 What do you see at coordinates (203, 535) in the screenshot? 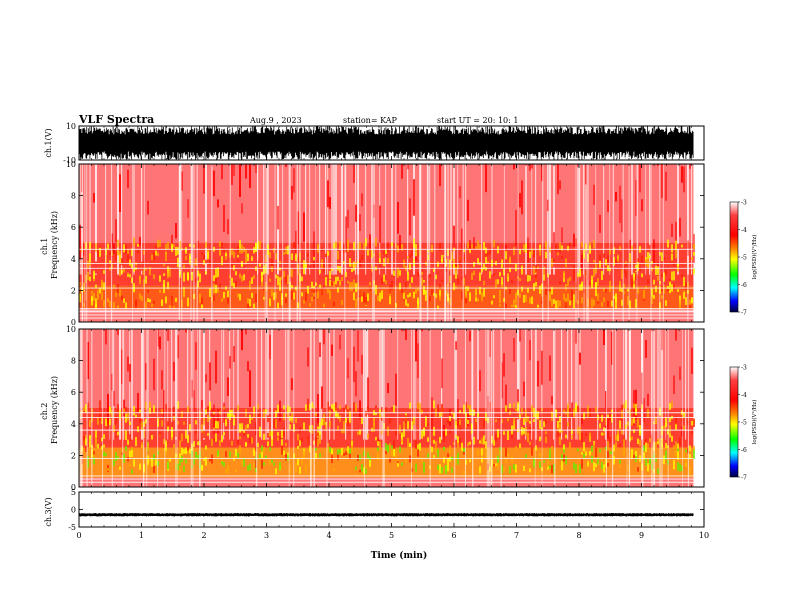
I see `x-tick-label: 2` at bounding box center [203, 535].